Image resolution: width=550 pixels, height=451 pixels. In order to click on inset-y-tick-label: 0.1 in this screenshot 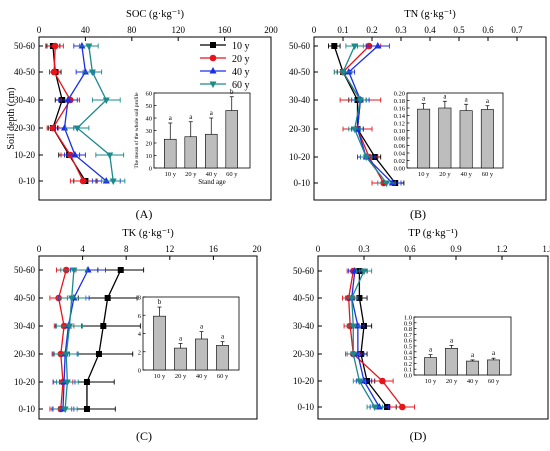, I will do `click(408, 370)`.